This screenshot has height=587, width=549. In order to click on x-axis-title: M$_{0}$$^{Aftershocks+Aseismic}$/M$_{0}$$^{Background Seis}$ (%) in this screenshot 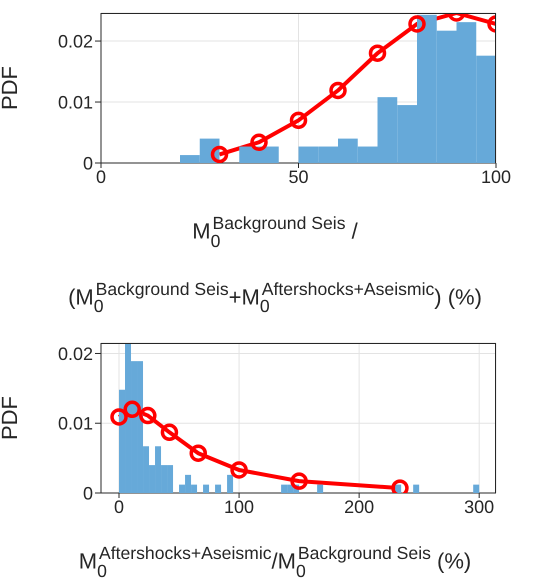, I will do `click(275, 562)`.